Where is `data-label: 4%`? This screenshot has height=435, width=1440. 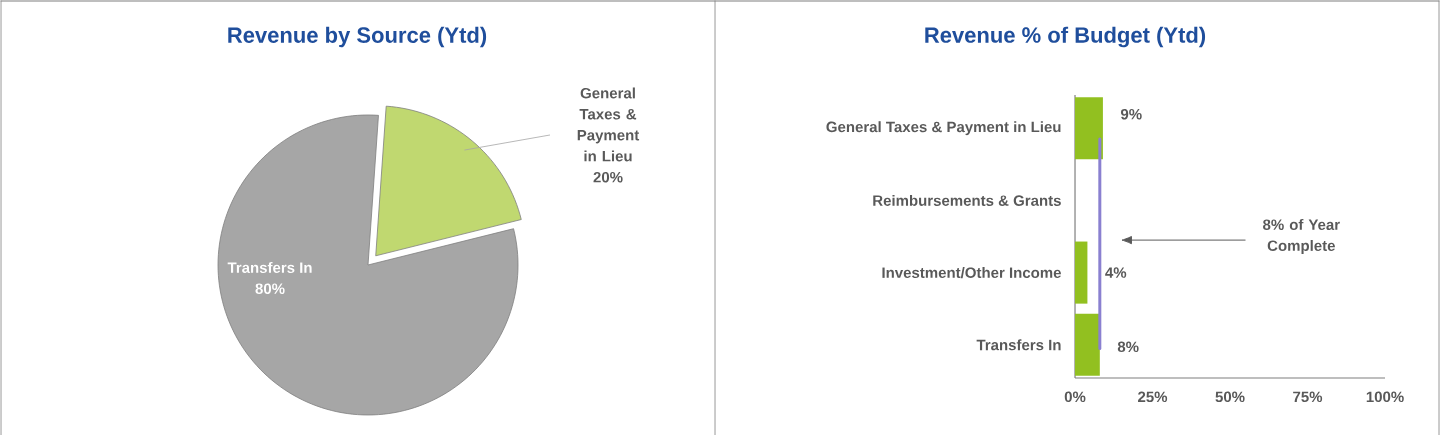 data-label: 4% is located at coordinates (1116, 272).